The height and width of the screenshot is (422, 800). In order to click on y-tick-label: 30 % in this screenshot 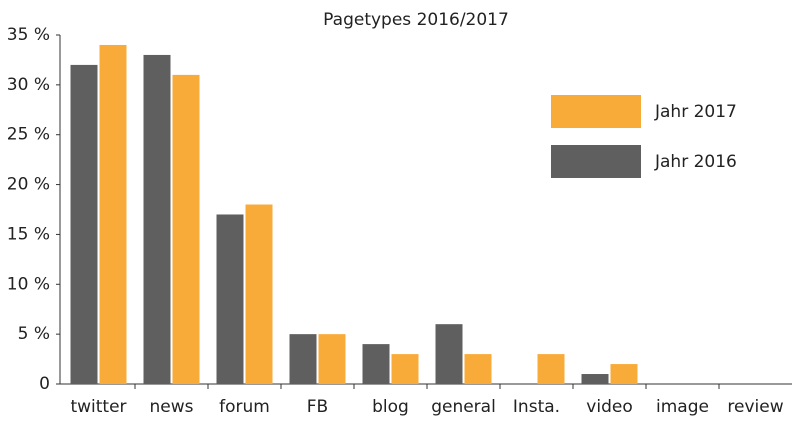, I will do `click(28, 85)`.